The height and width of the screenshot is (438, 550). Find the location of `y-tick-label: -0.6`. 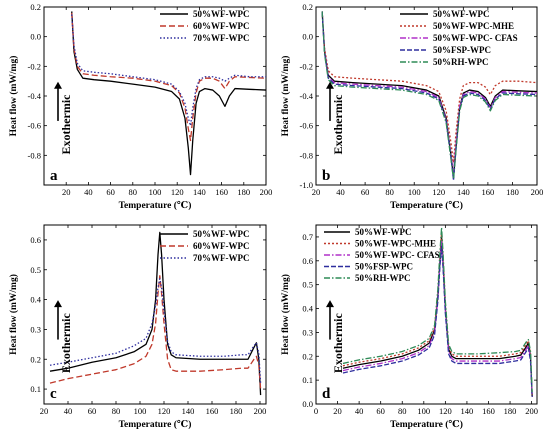

y-tick-label: -0.6 is located at coordinates (306, 126).